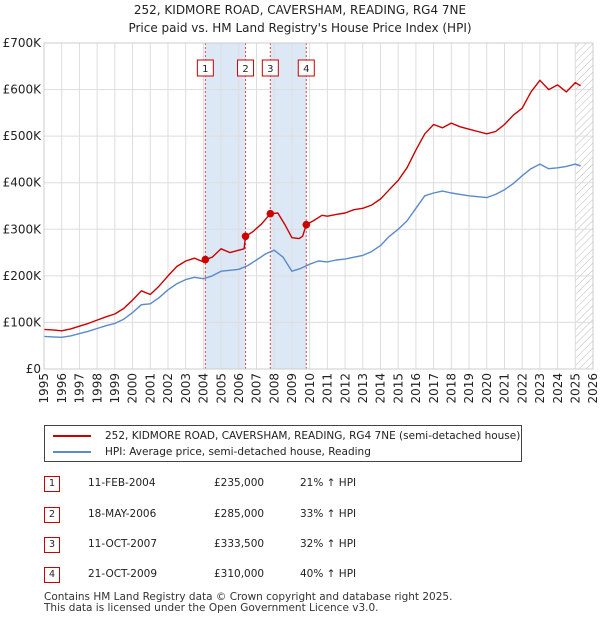 The height and width of the screenshot is (620, 600). What do you see at coordinates (398, 388) in the screenshot?
I see `x-tick-label: 2015` at bounding box center [398, 388].